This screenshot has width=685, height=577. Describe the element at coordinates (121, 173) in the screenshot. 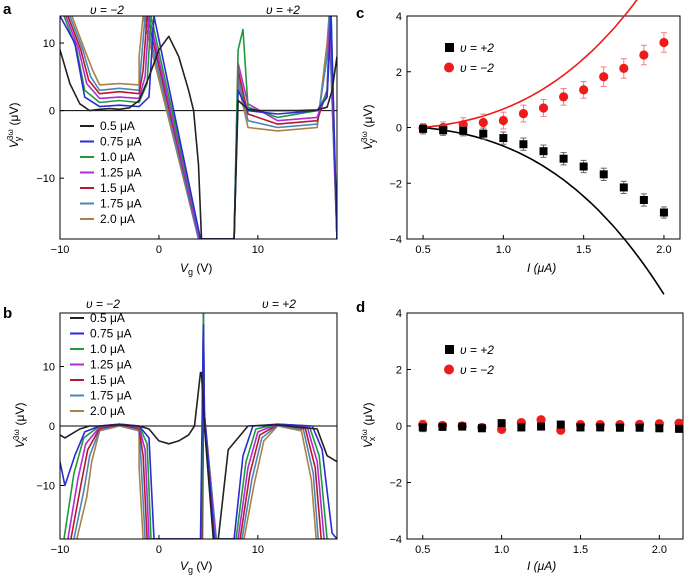

I see `panel-a-legend-label: 1.25 μA` at that location.